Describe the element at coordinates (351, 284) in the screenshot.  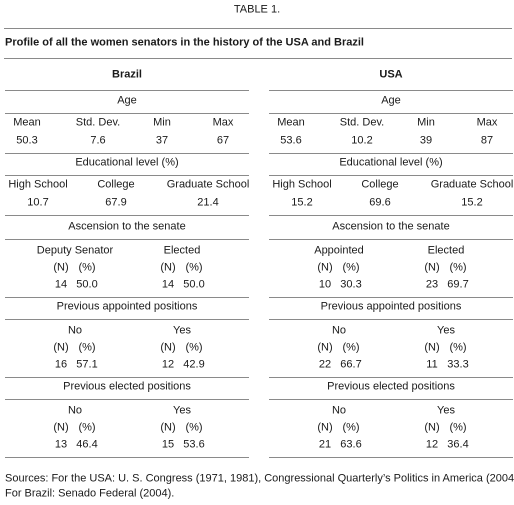
I see `cell-value: 30.3` at that location.